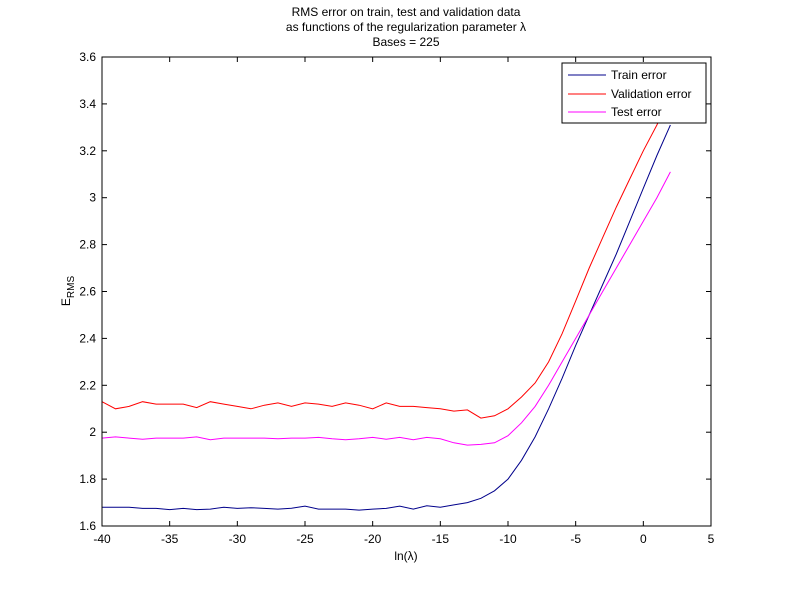 This screenshot has height=592, width=786. What do you see at coordinates (87, 245) in the screenshot?
I see `y-tick-label: 2.8` at bounding box center [87, 245].